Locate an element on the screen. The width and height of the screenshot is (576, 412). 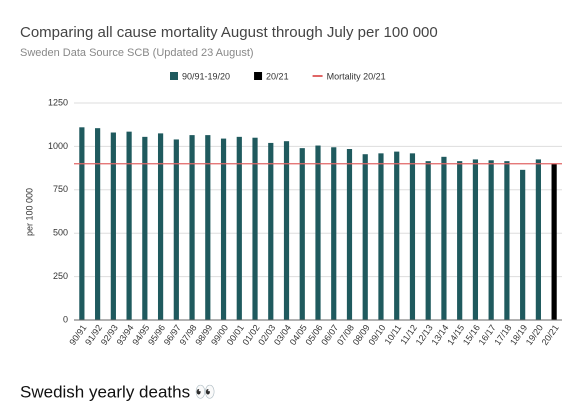
y-tick-label: 500 is located at coordinates (60, 233).